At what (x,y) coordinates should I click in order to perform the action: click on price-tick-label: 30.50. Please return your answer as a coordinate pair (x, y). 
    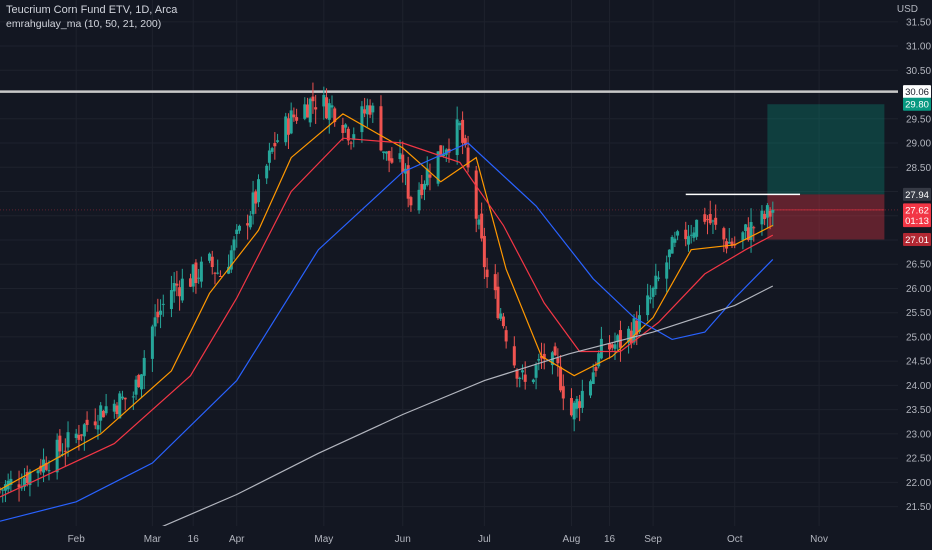
    Looking at the image, I should click on (918, 71).